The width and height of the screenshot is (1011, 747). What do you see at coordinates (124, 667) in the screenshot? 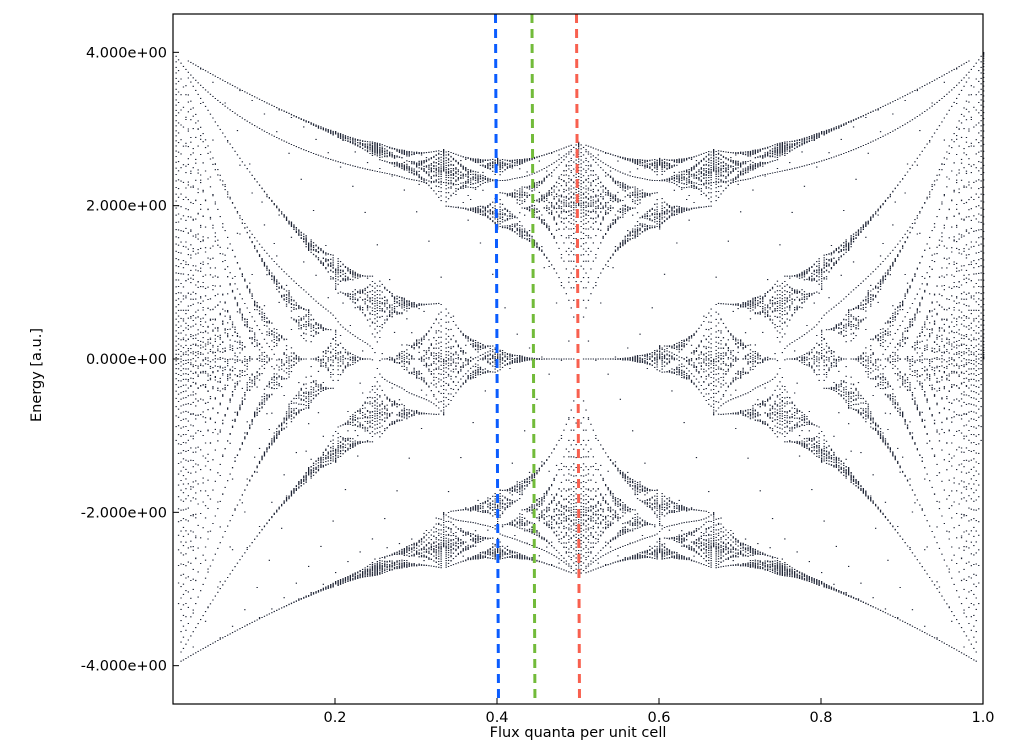
I see `y-tick-label: -4.000e+00` at bounding box center [124, 667].